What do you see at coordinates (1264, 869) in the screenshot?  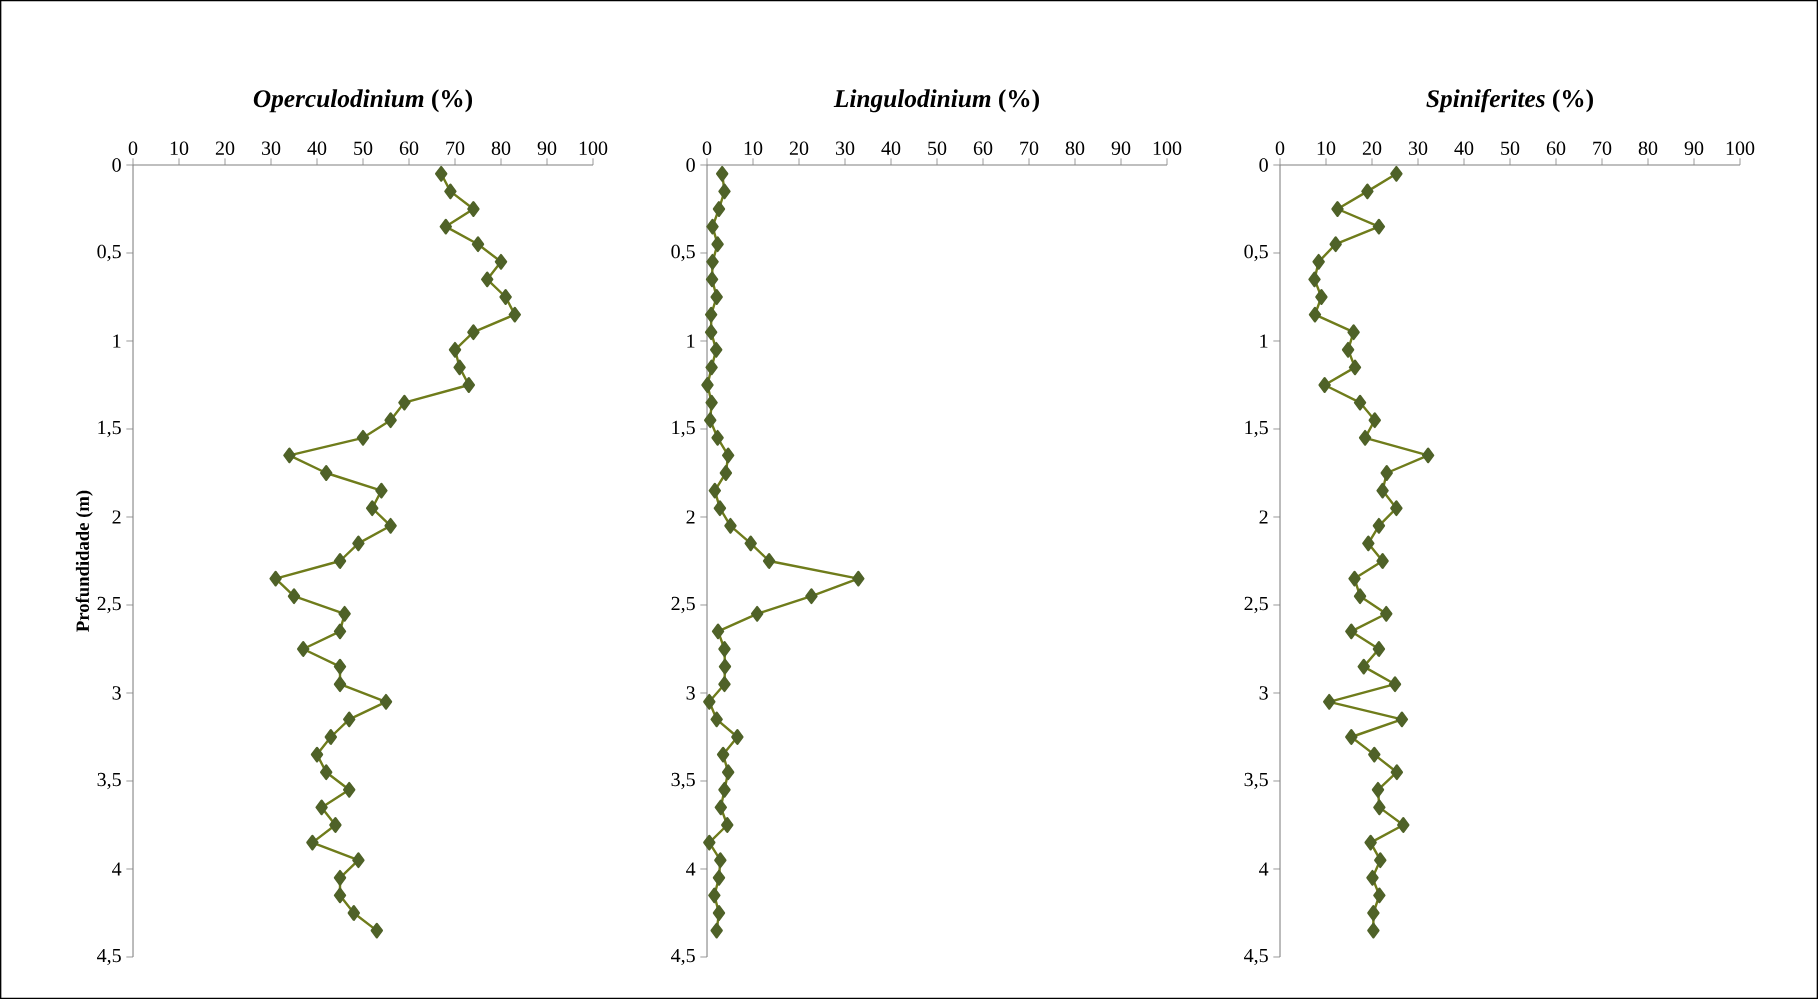 I see `y-tick-label: 4` at bounding box center [1264, 869].